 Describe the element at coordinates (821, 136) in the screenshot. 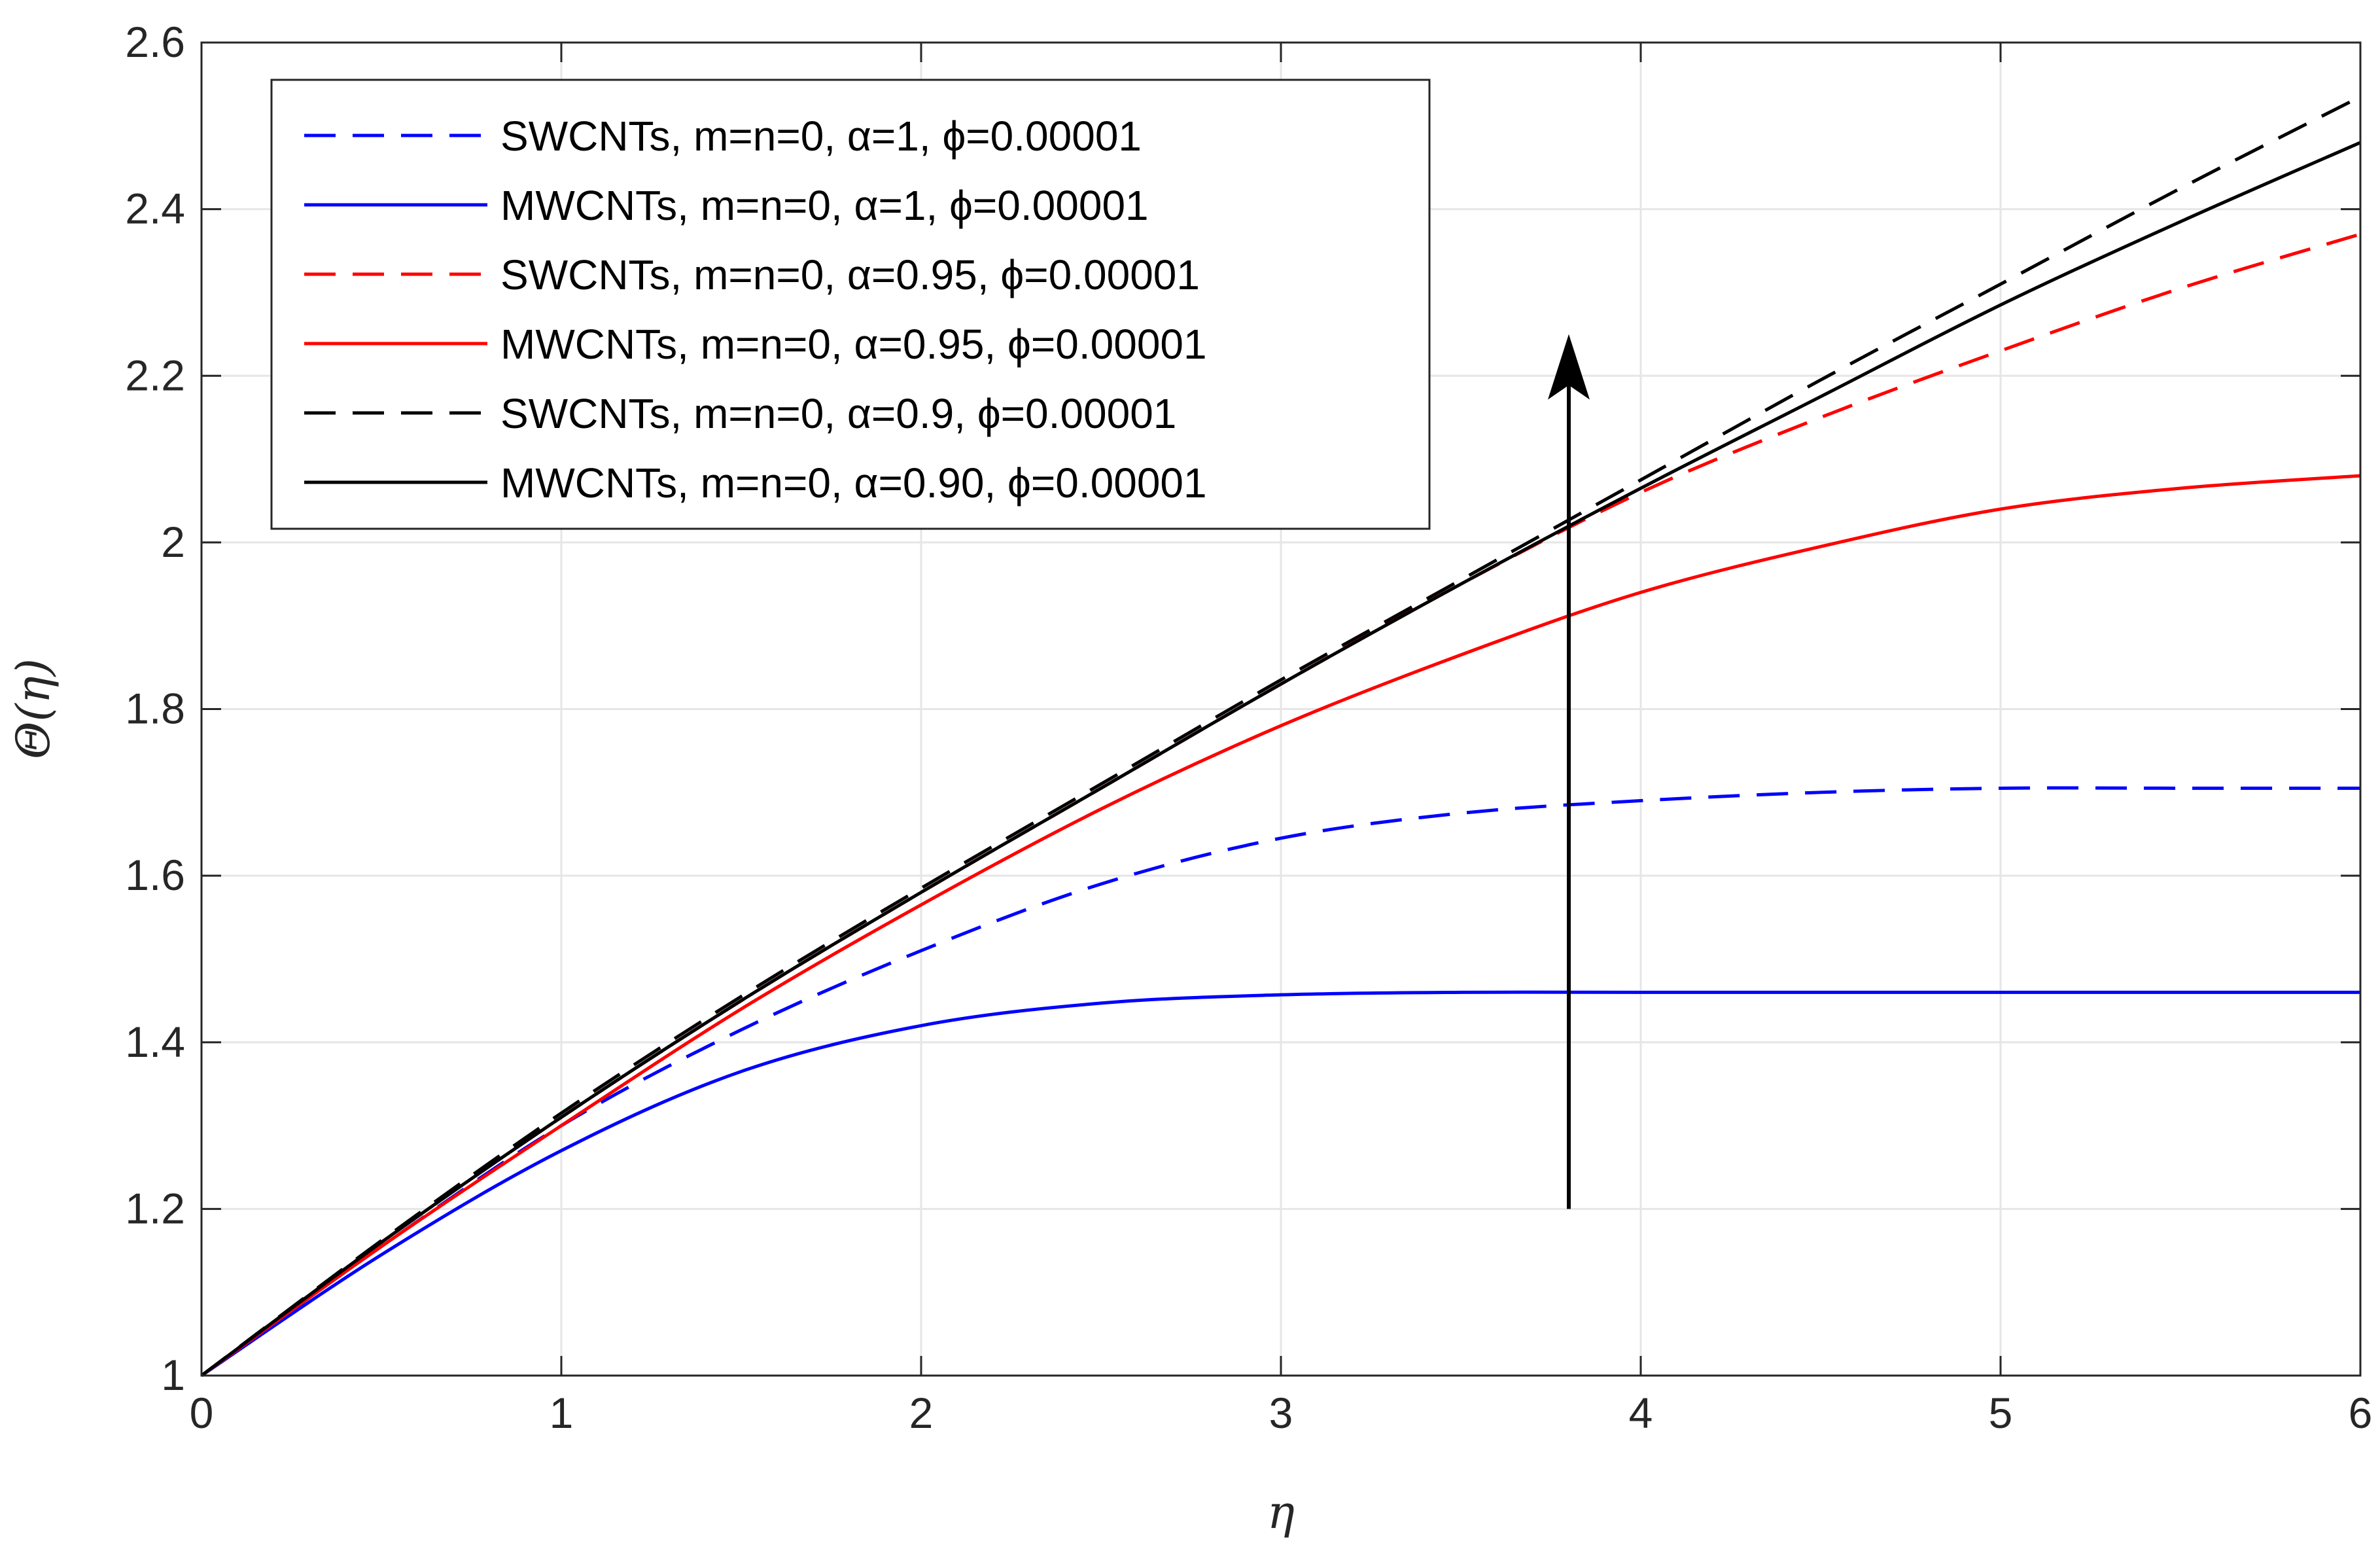

I see `legend-entry: SWCNTs, m=n=0, α=1, ϕ=0.00001` at that location.